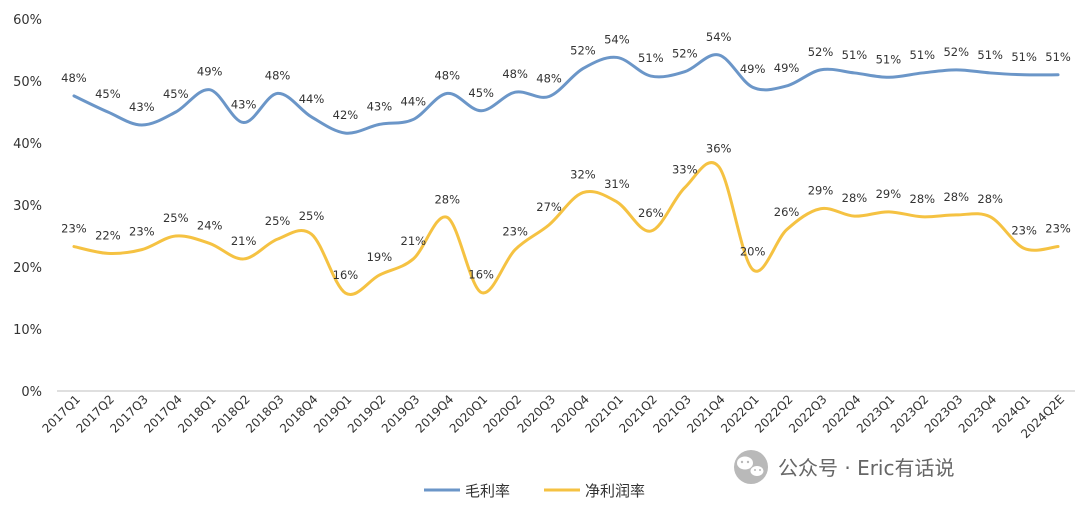  What do you see at coordinates (27, 20) in the screenshot?
I see `y-tick-label: 60%` at bounding box center [27, 20].